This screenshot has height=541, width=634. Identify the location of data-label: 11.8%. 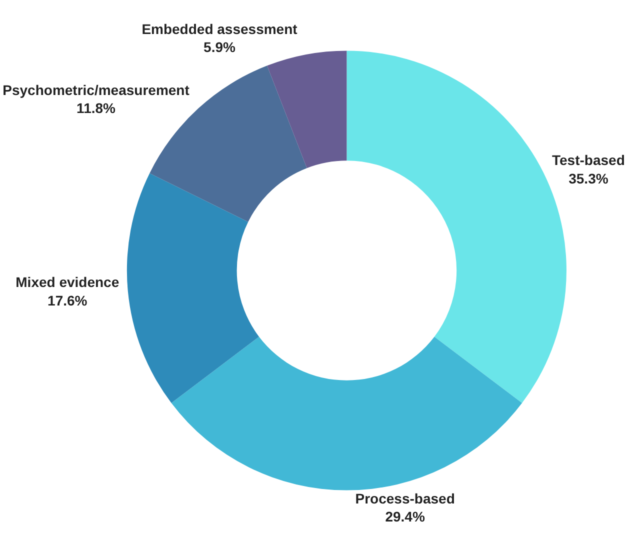
(96, 108).